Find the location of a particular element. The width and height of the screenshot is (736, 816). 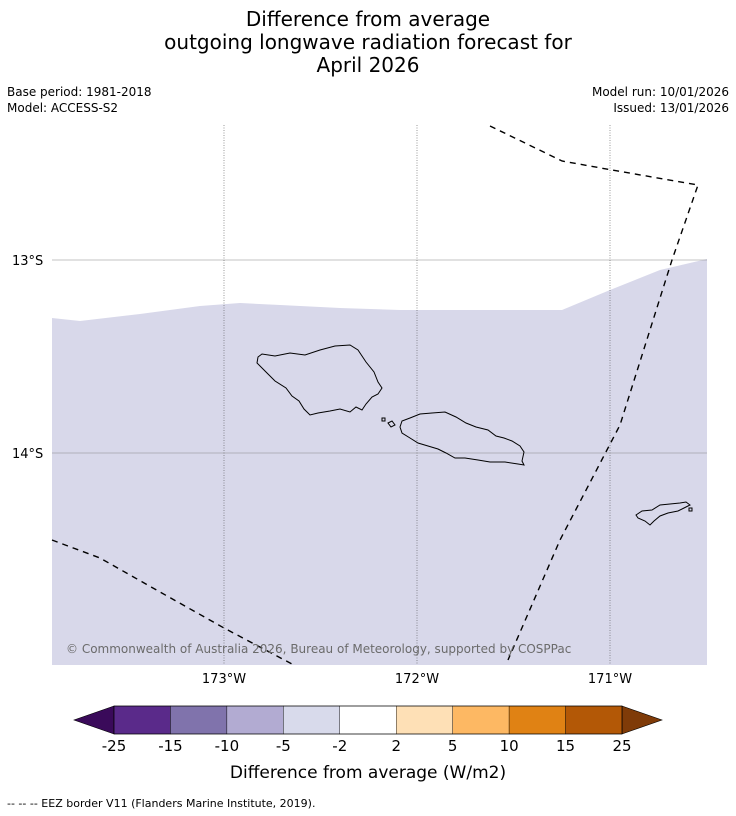

apolima-islet is located at coordinates (383, 419).